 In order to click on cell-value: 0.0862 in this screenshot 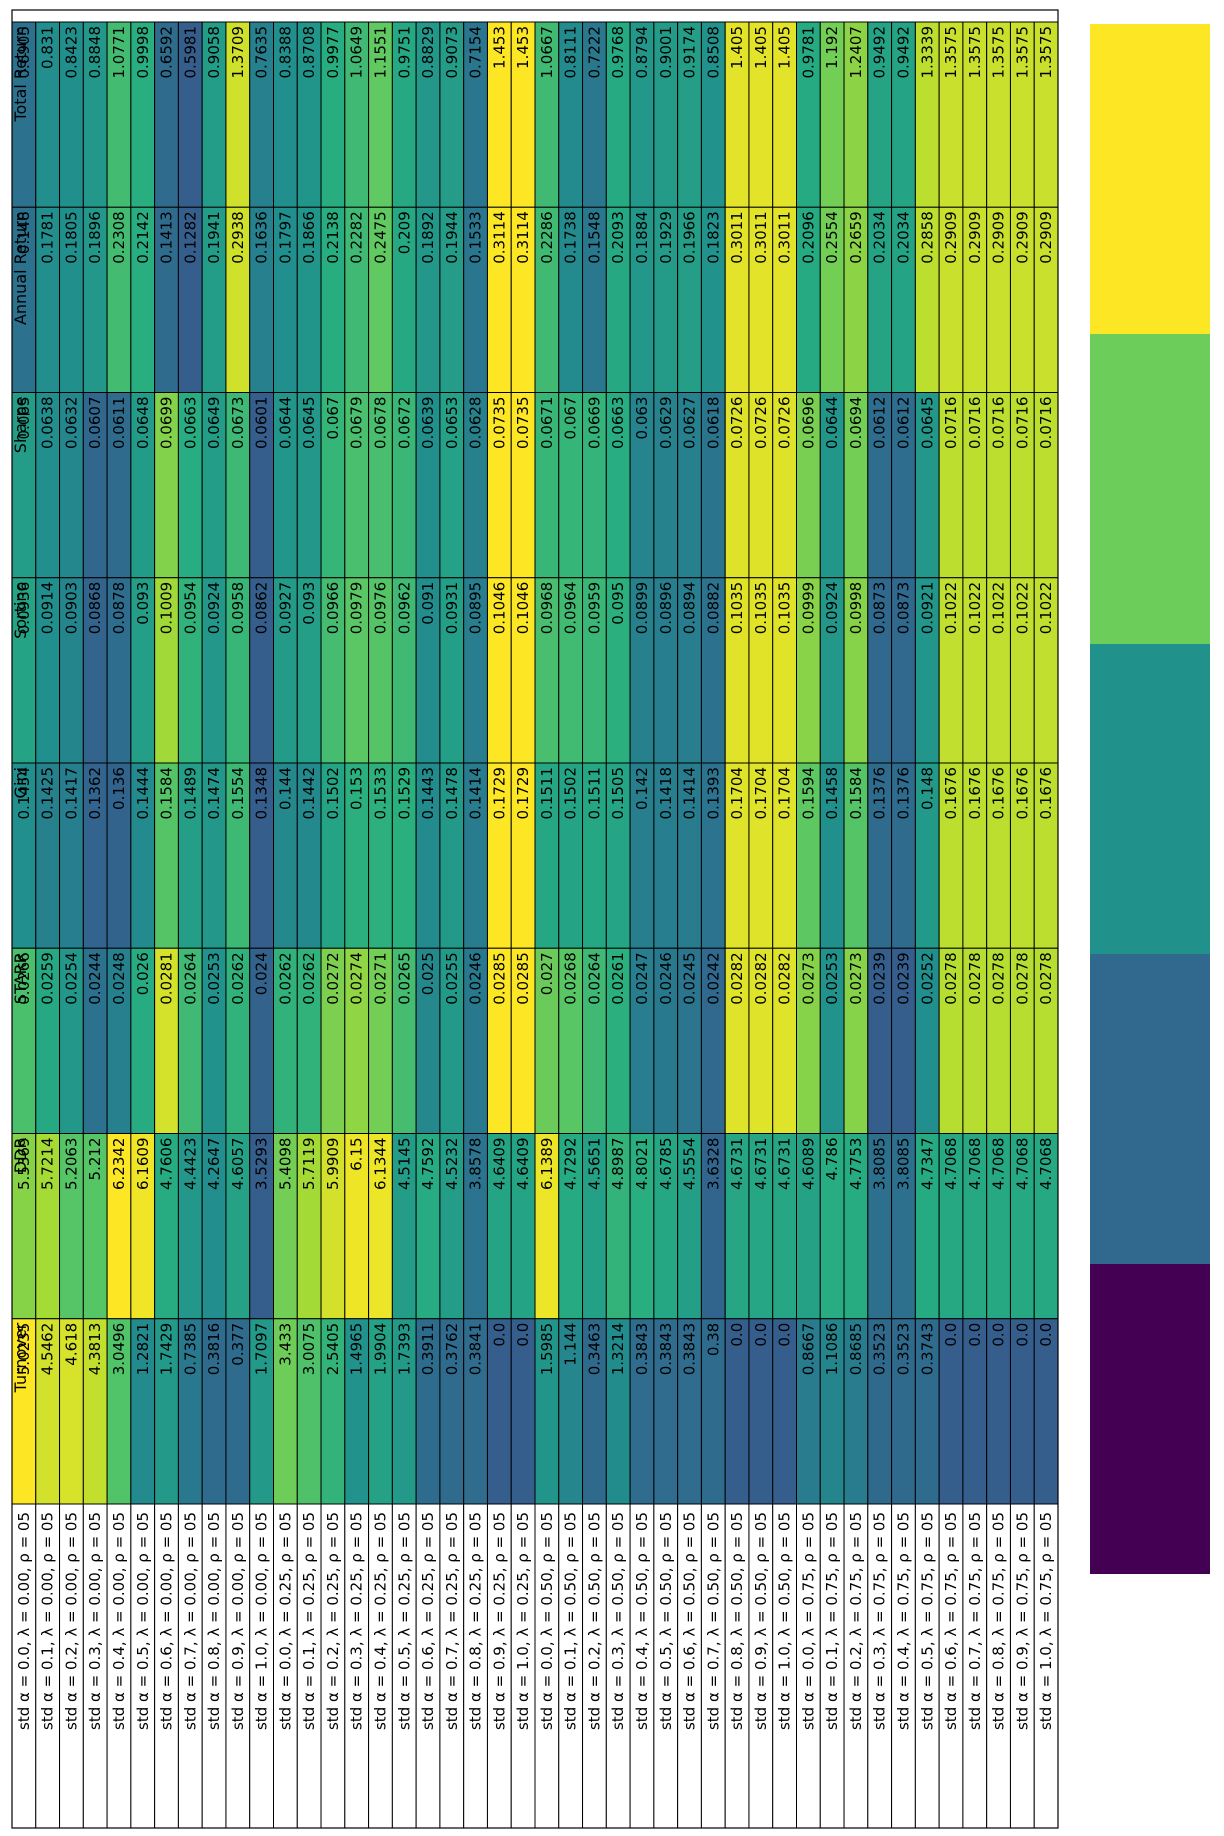, I will do `click(262, 608)`.